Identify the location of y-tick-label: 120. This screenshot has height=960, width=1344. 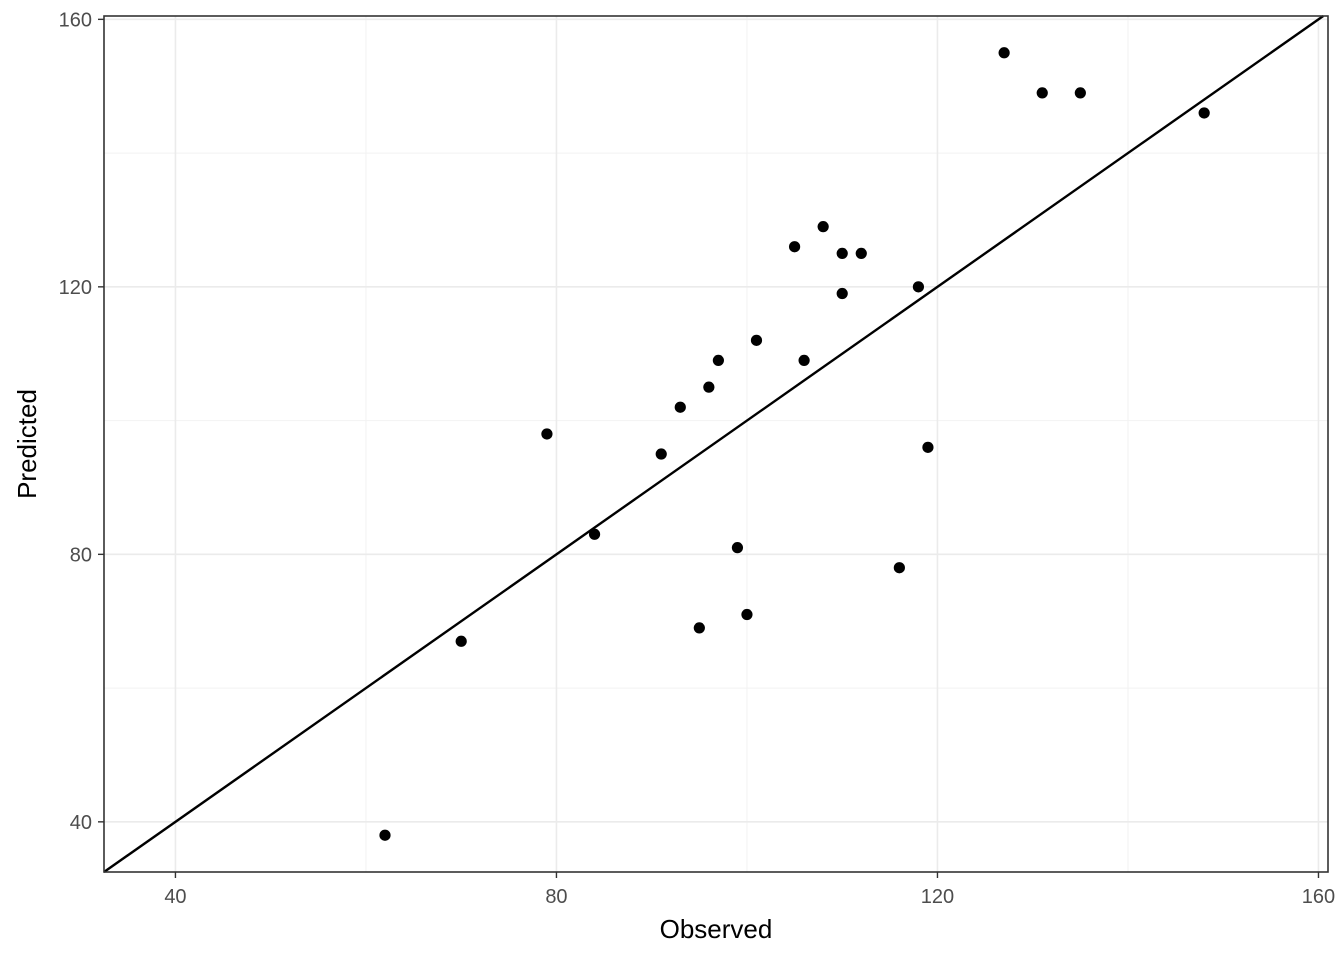
(75, 288).